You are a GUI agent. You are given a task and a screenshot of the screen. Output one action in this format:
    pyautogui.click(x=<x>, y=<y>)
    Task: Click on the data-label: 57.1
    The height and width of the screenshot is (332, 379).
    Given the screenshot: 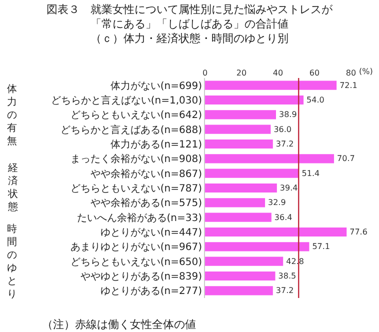 What is the action you would take?
    pyautogui.click(x=321, y=247)
    